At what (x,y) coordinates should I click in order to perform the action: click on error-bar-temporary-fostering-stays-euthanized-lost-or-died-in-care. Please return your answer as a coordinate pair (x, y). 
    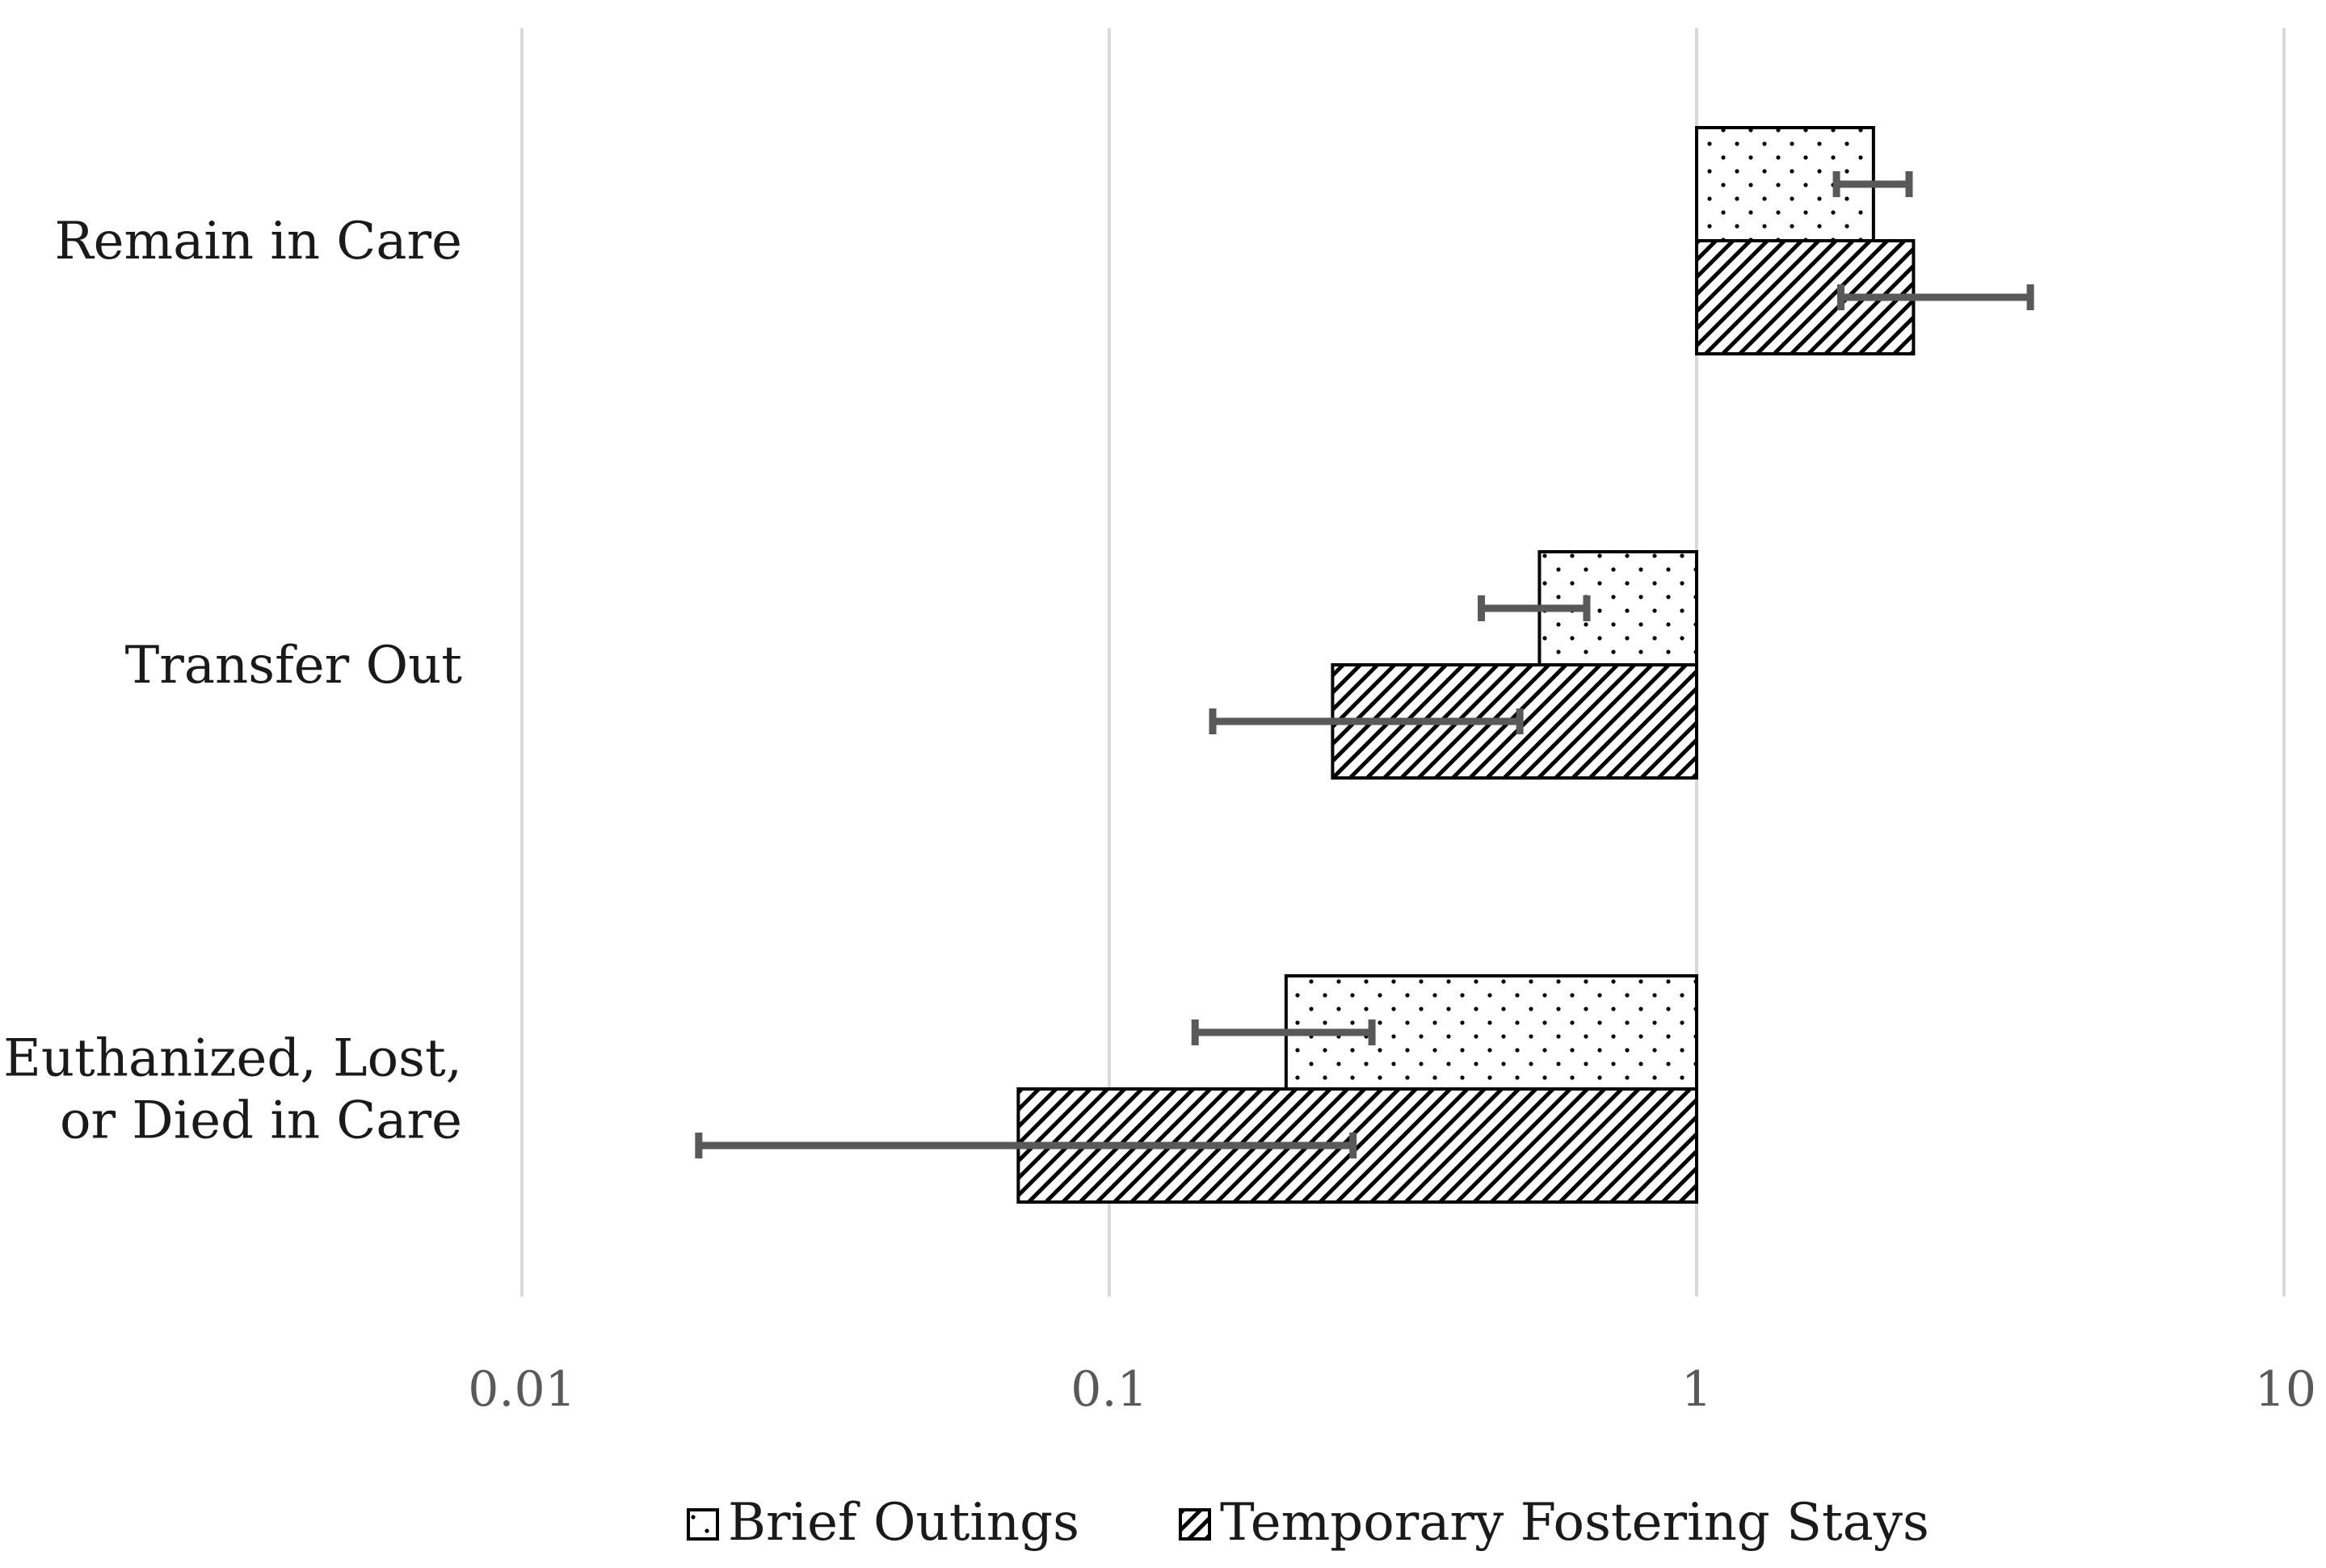
    Looking at the image, I should click on (1026, 1145).